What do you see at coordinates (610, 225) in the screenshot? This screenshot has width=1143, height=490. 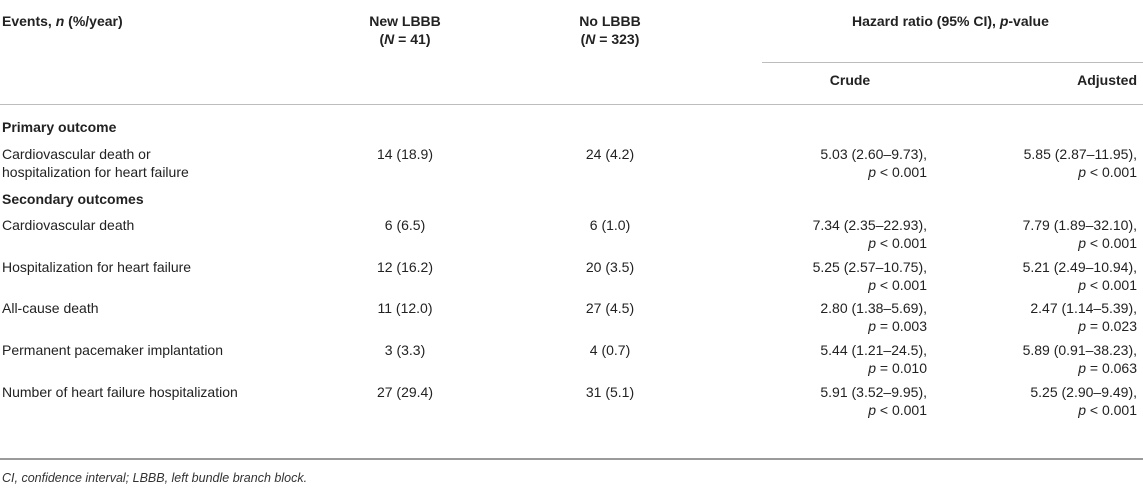 I see `cell-no-lbbb: 6 (1.0)` at bounding box center [610, 225].